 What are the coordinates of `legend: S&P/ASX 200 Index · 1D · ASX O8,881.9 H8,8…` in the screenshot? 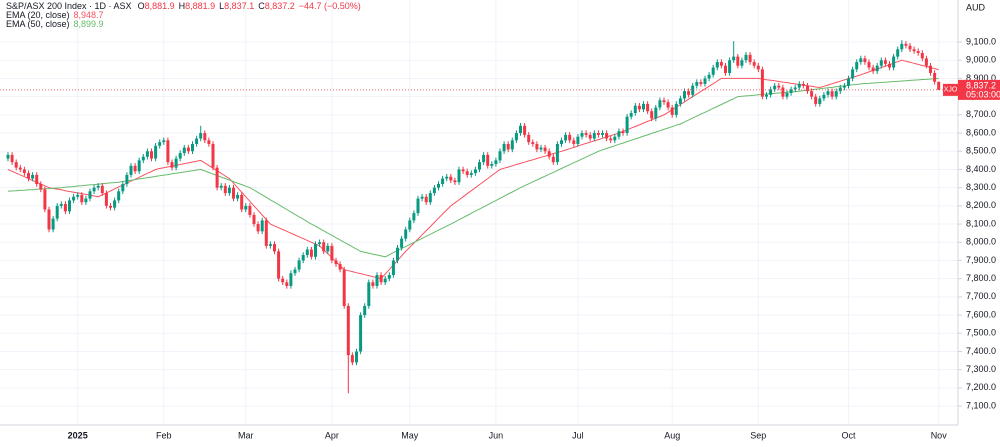 It's located at (183, 15).